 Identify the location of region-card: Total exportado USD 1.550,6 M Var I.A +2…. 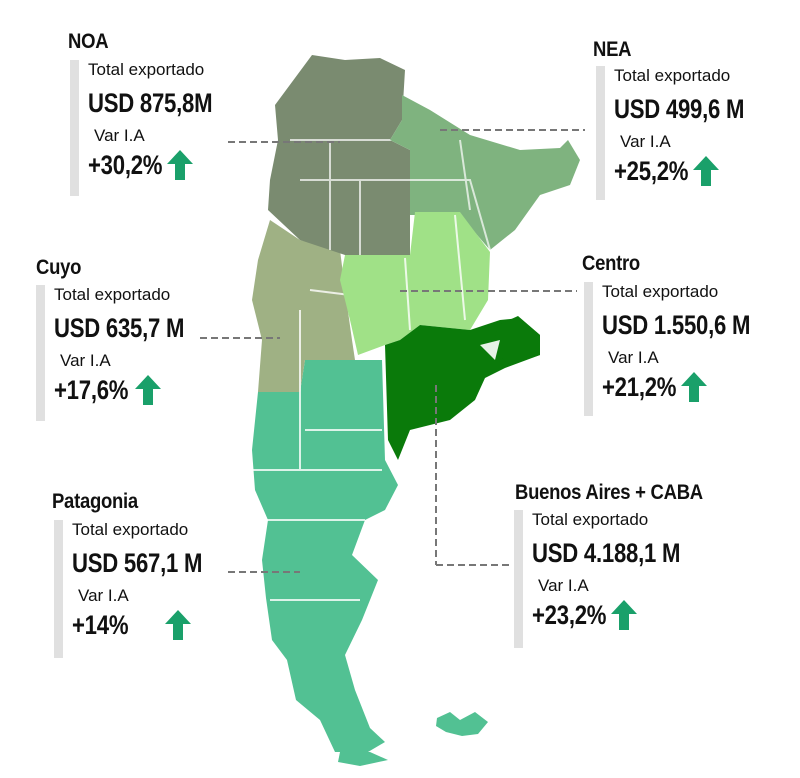
(683, 349).